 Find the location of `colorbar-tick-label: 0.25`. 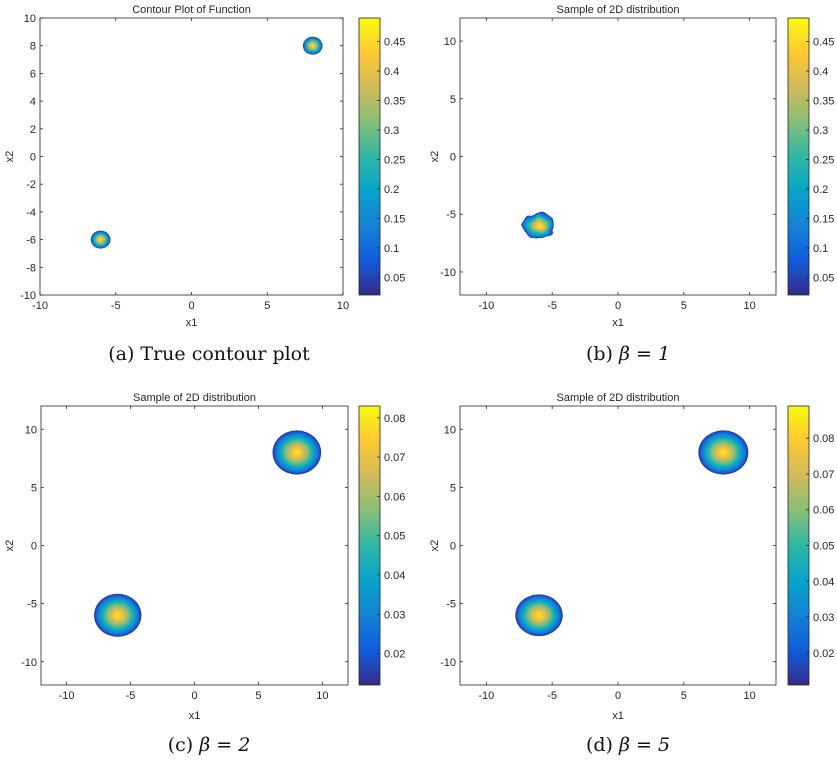

colorbar-tick-label: 0.25 is located at coordinates (823, 160).